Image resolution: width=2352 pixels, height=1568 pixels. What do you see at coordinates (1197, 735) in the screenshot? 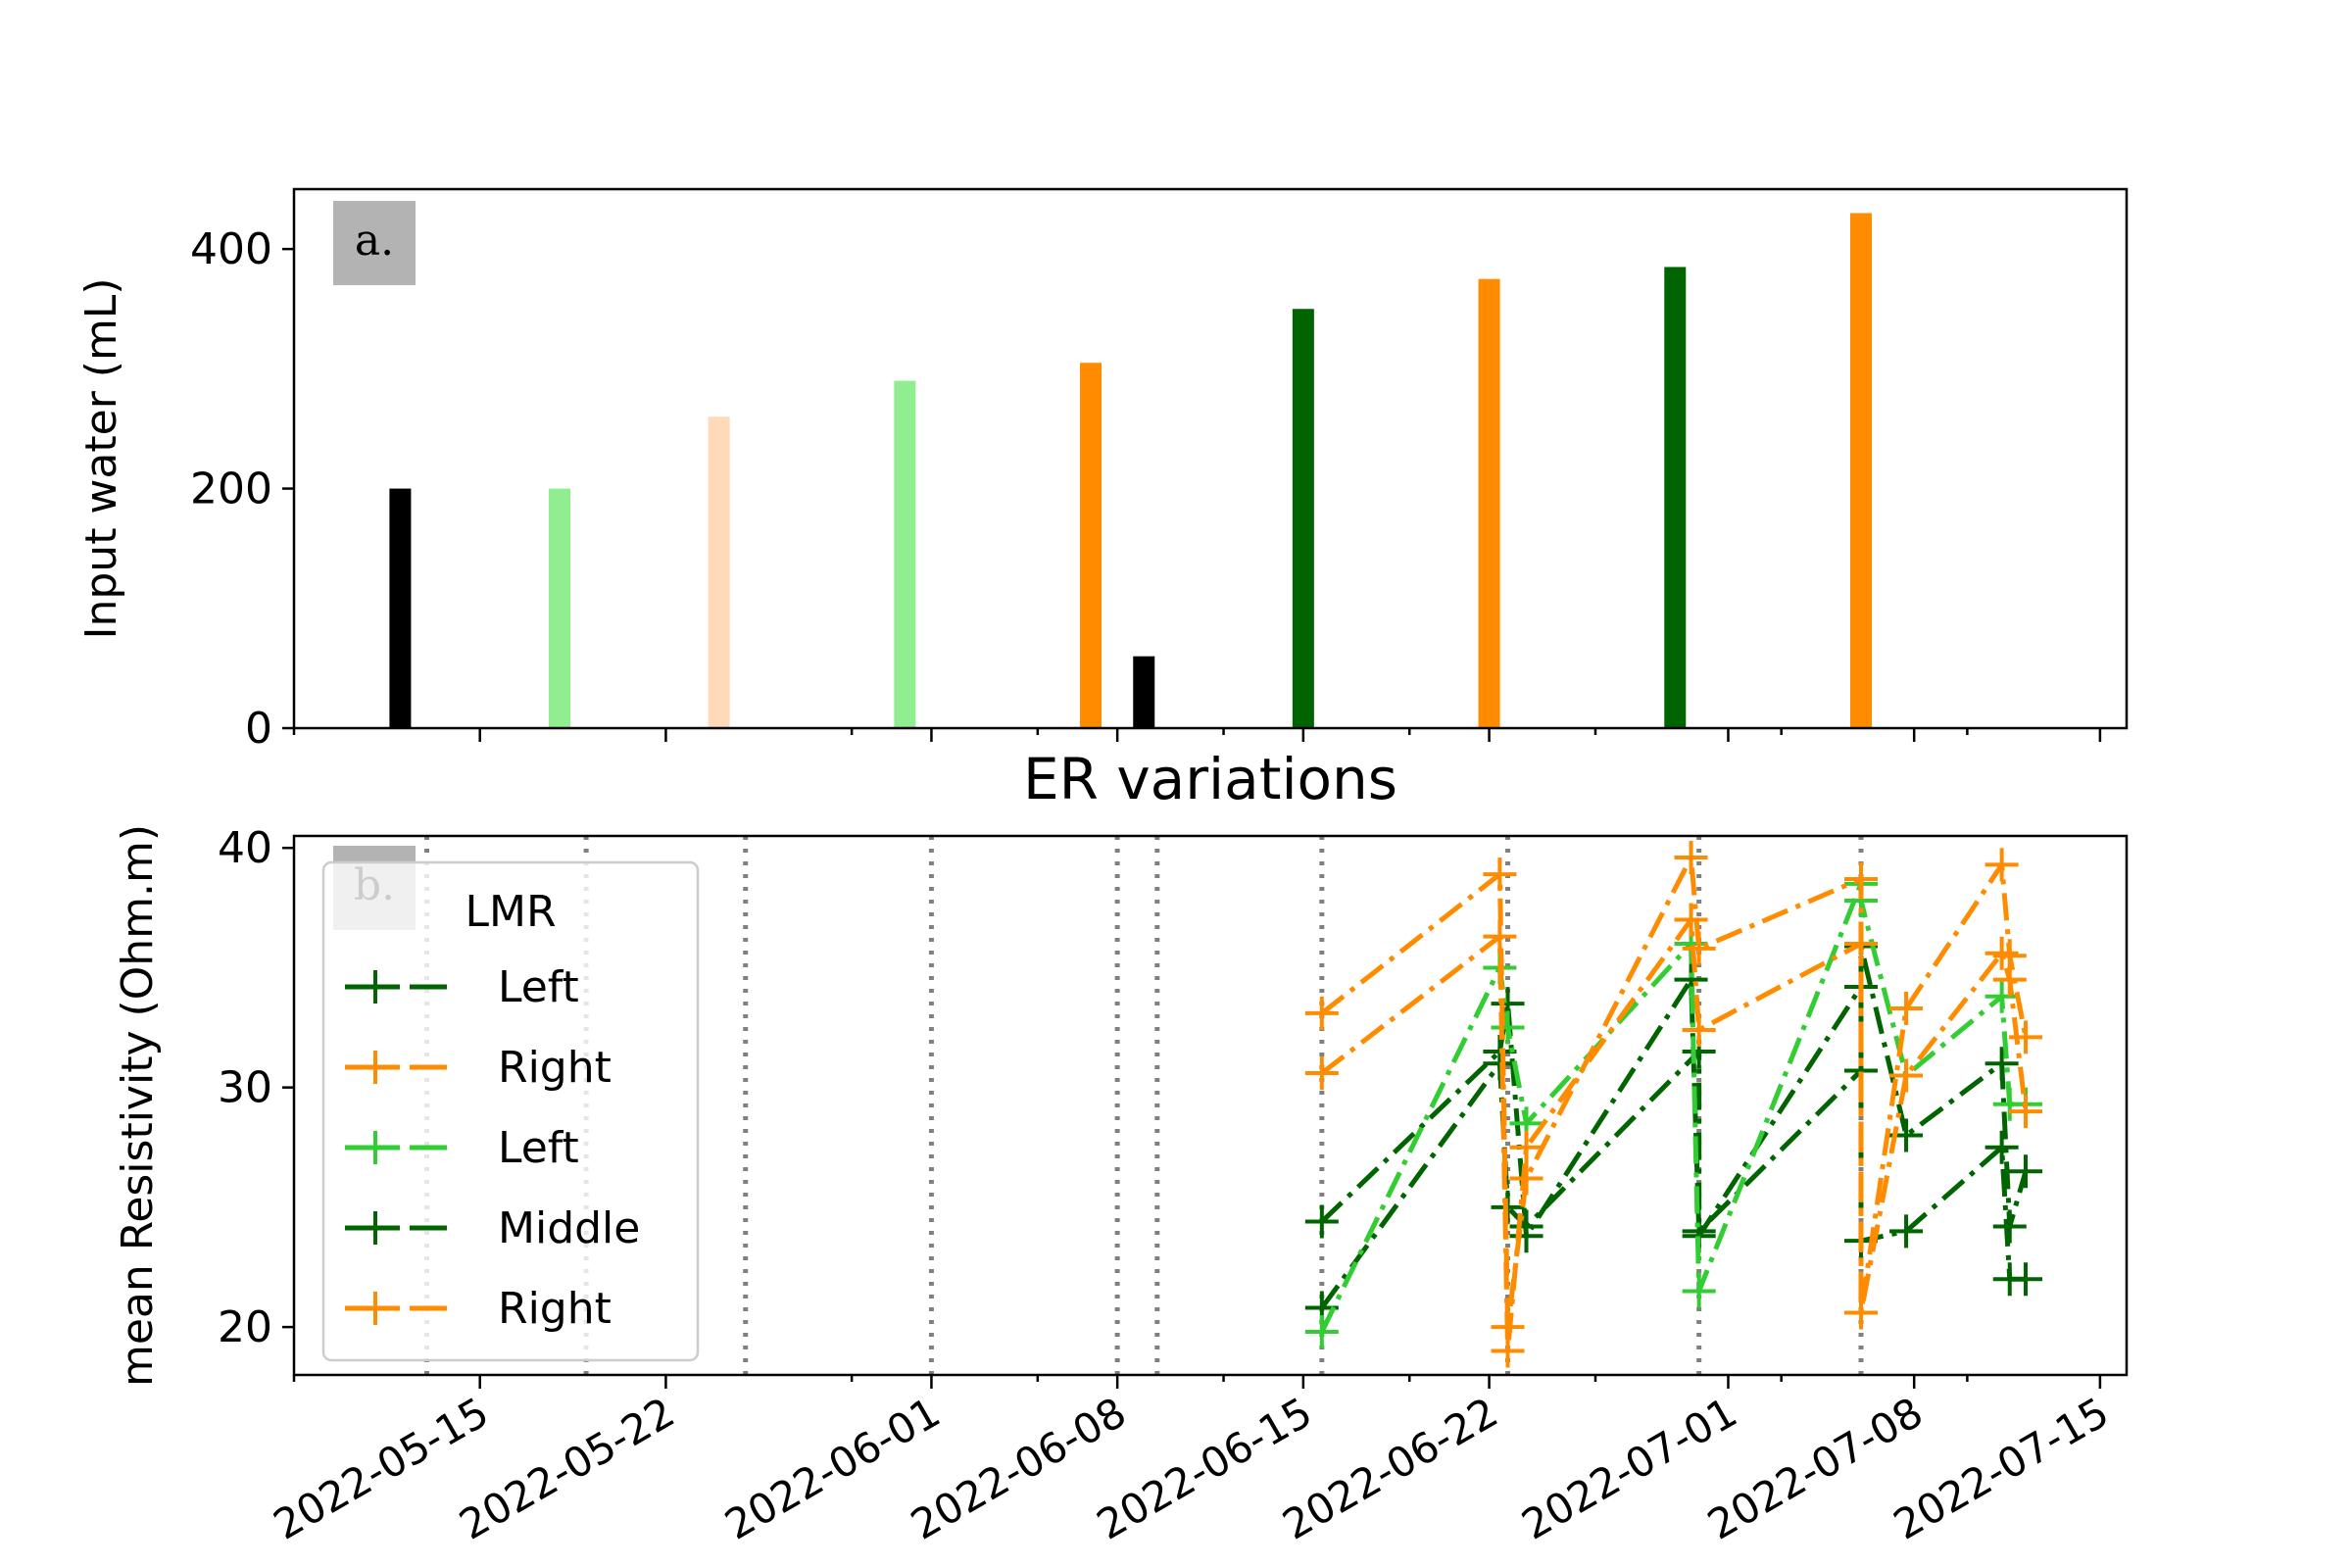
I see `panel-a-x-axis` at bounding box center [1197, 735].